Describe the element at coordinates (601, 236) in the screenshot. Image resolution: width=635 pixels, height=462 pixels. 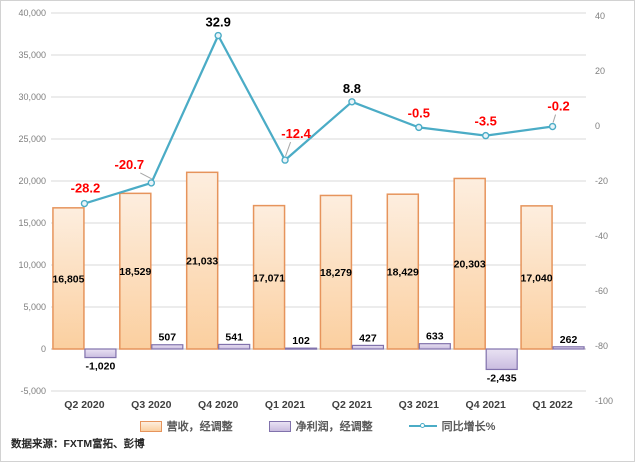
I see `right-axis-tick-label: -40` at that location.